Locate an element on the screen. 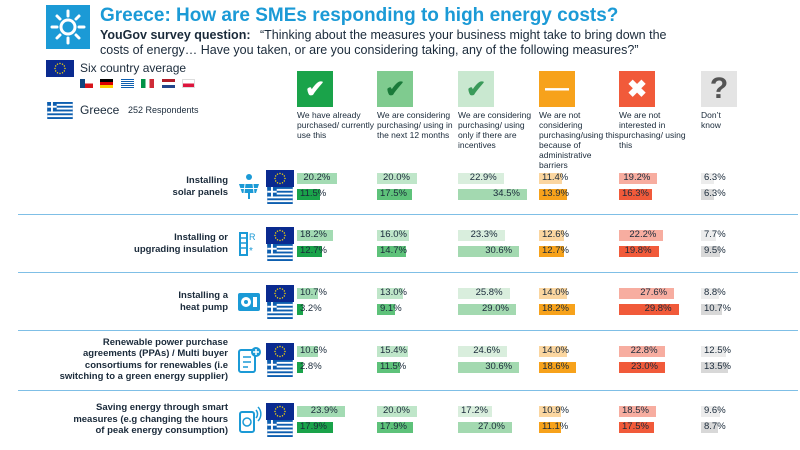  italy-flag-icon is located at coordinates (148, 83).